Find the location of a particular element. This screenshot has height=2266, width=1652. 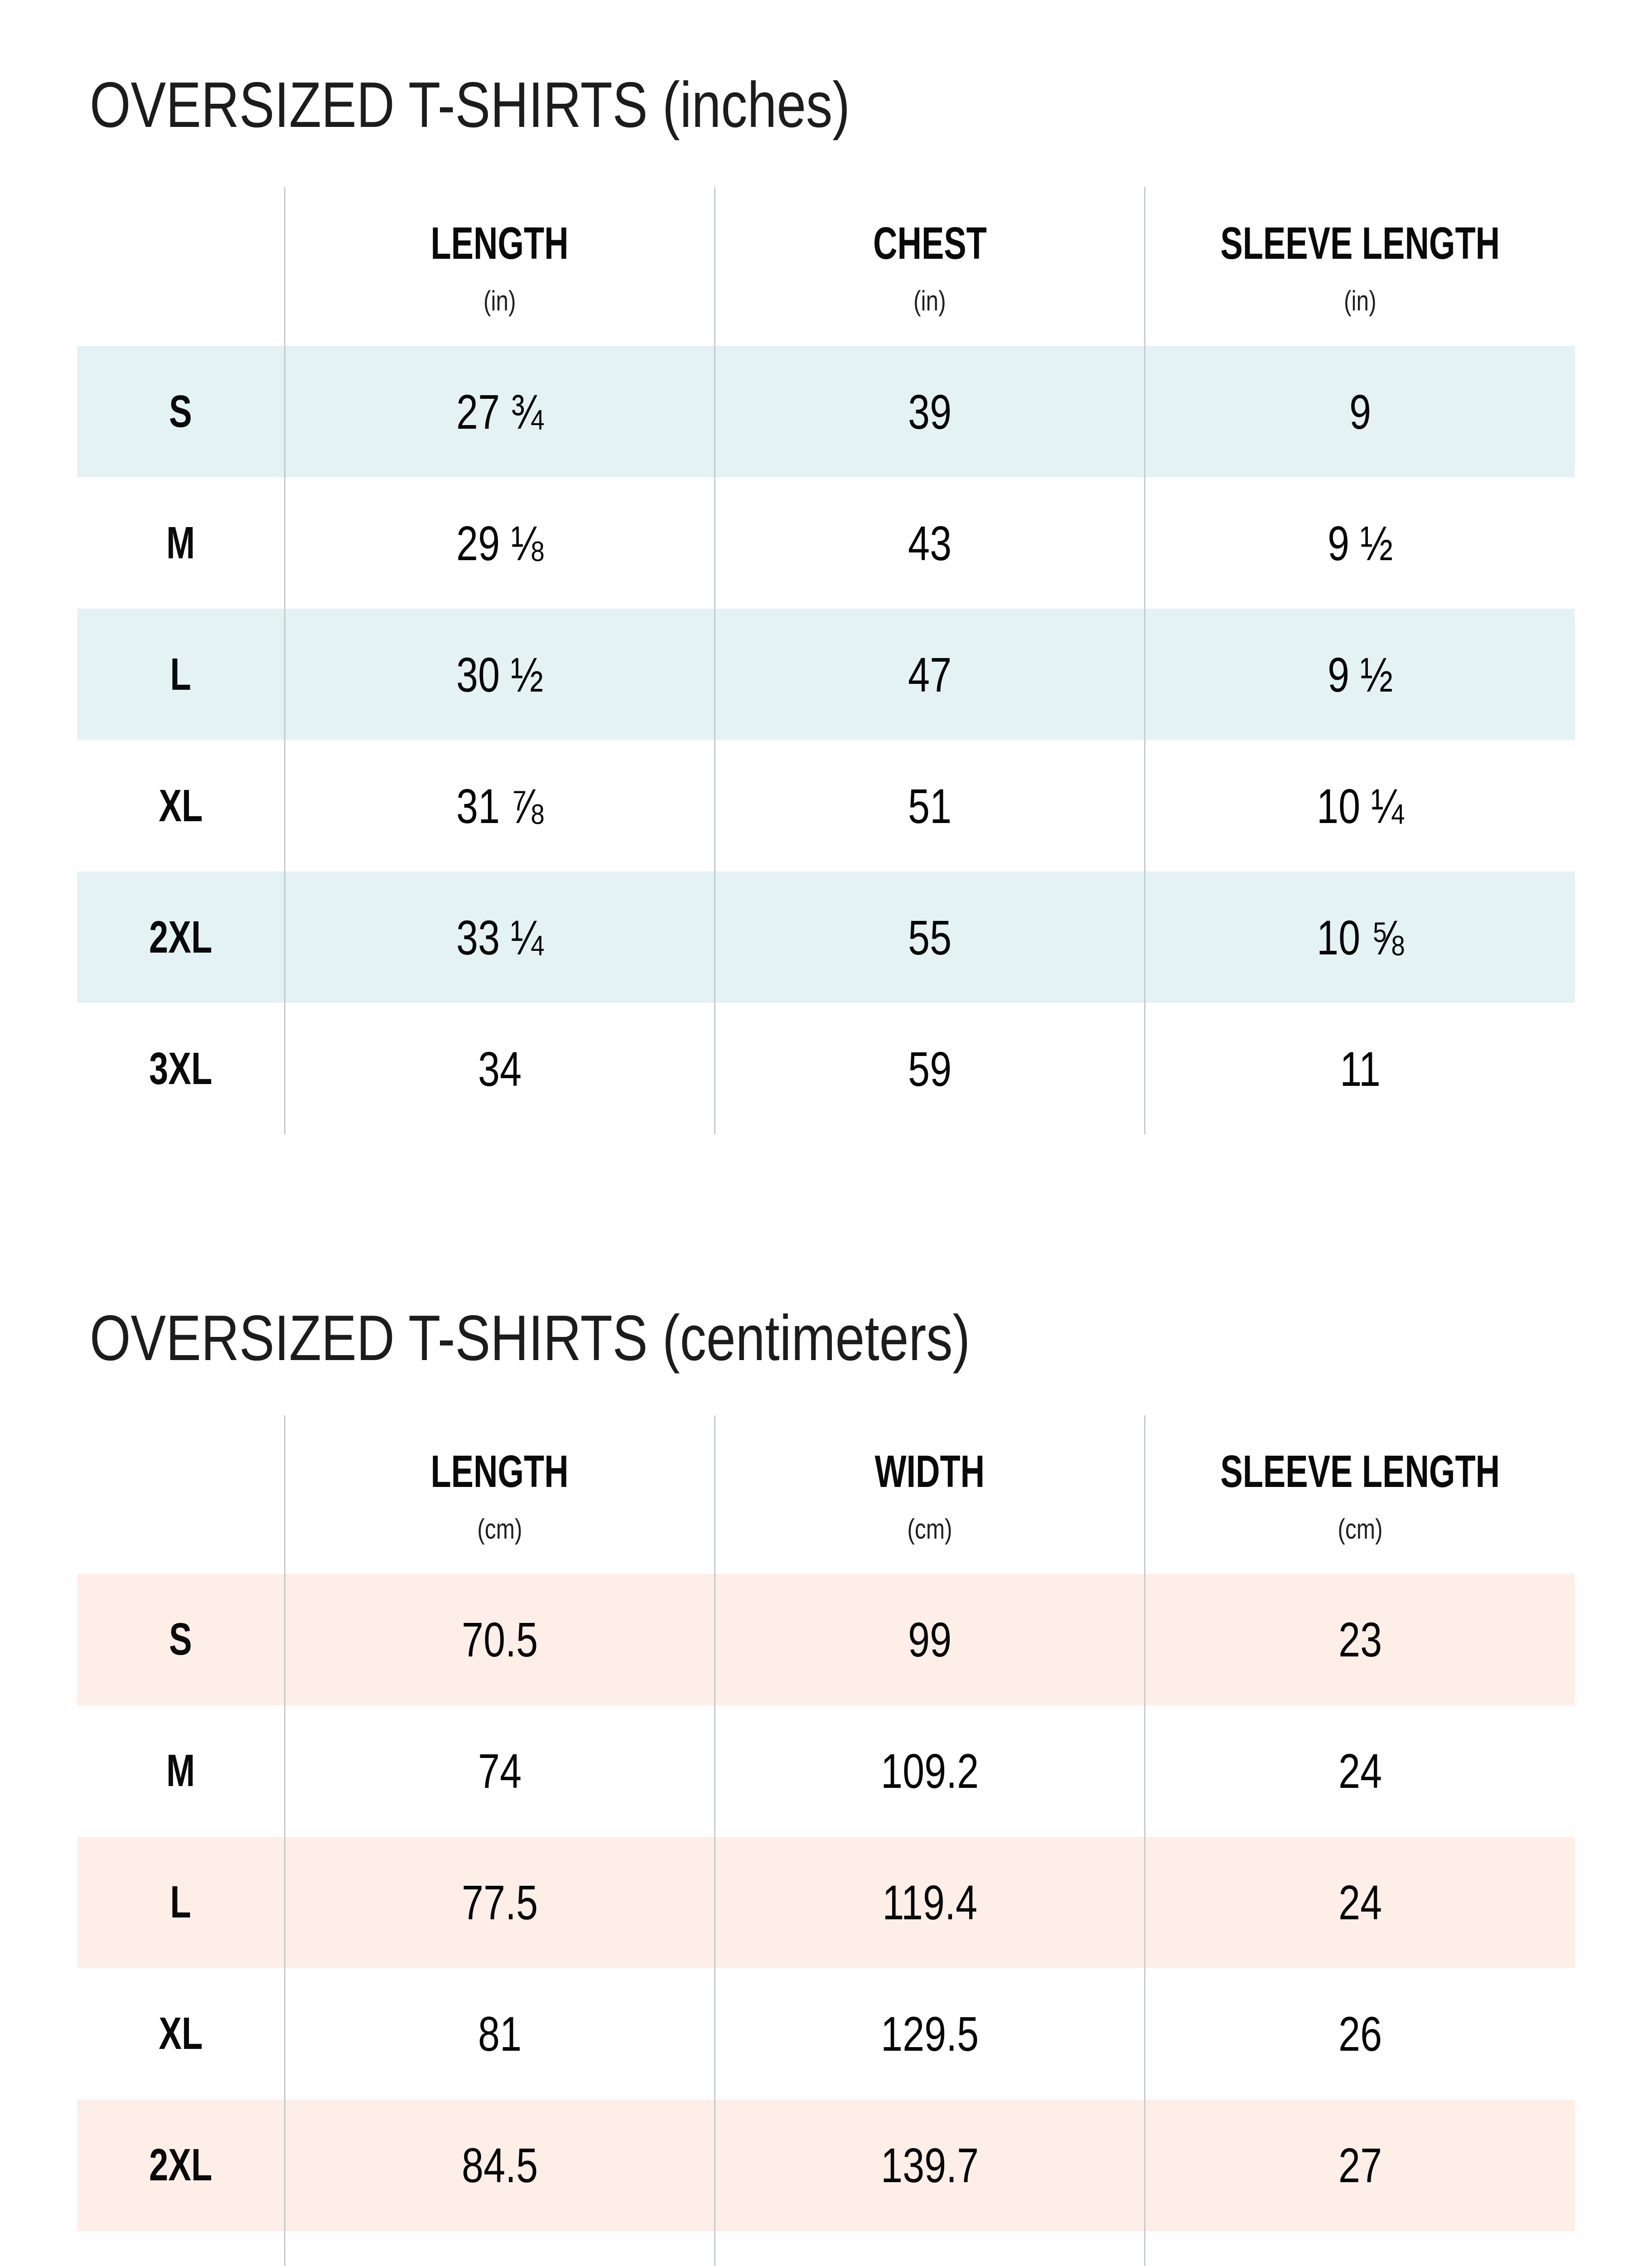

column-header-width: WIDTH (cm) is located at coordinates (929, 1494).